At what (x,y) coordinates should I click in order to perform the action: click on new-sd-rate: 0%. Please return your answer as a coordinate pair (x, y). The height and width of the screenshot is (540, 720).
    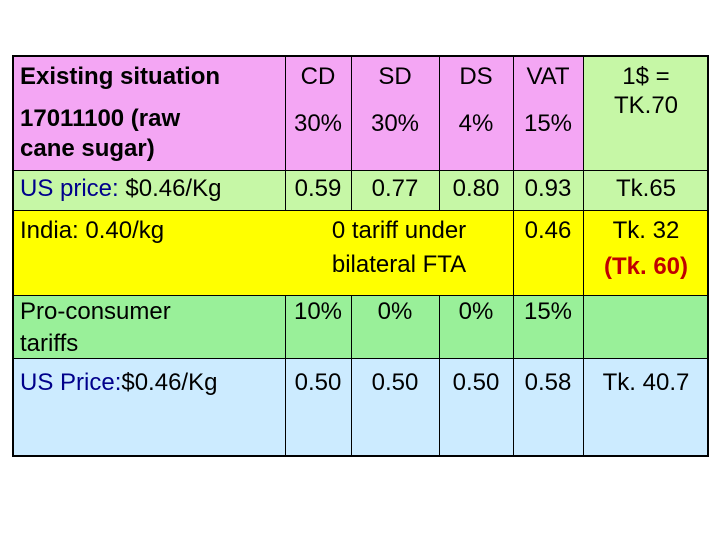
    Looking at the image, I should click on (395, 311).